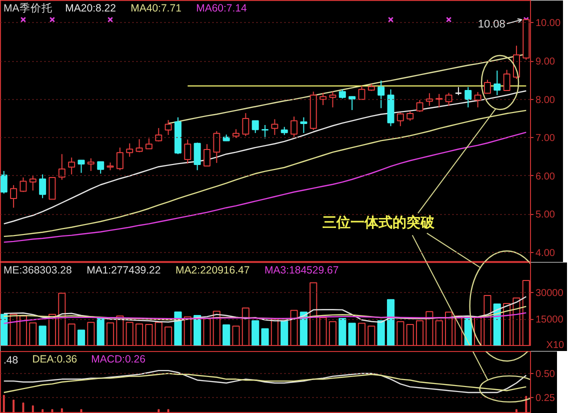 The height and width of the screenshot is (413, 573). I want to click on text: MA1:277439.22, so click(123, 270).